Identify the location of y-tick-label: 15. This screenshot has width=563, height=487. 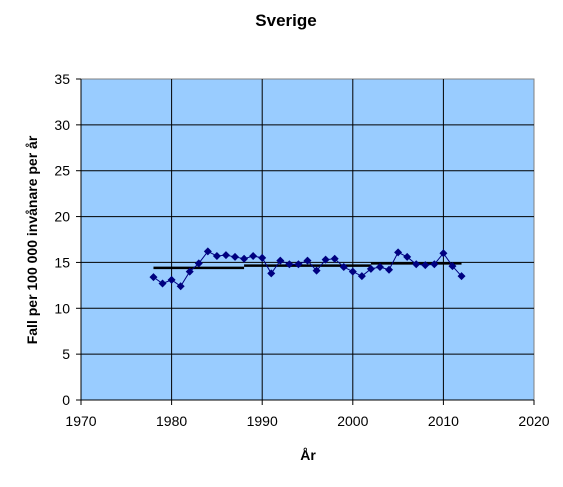
(62, 262).